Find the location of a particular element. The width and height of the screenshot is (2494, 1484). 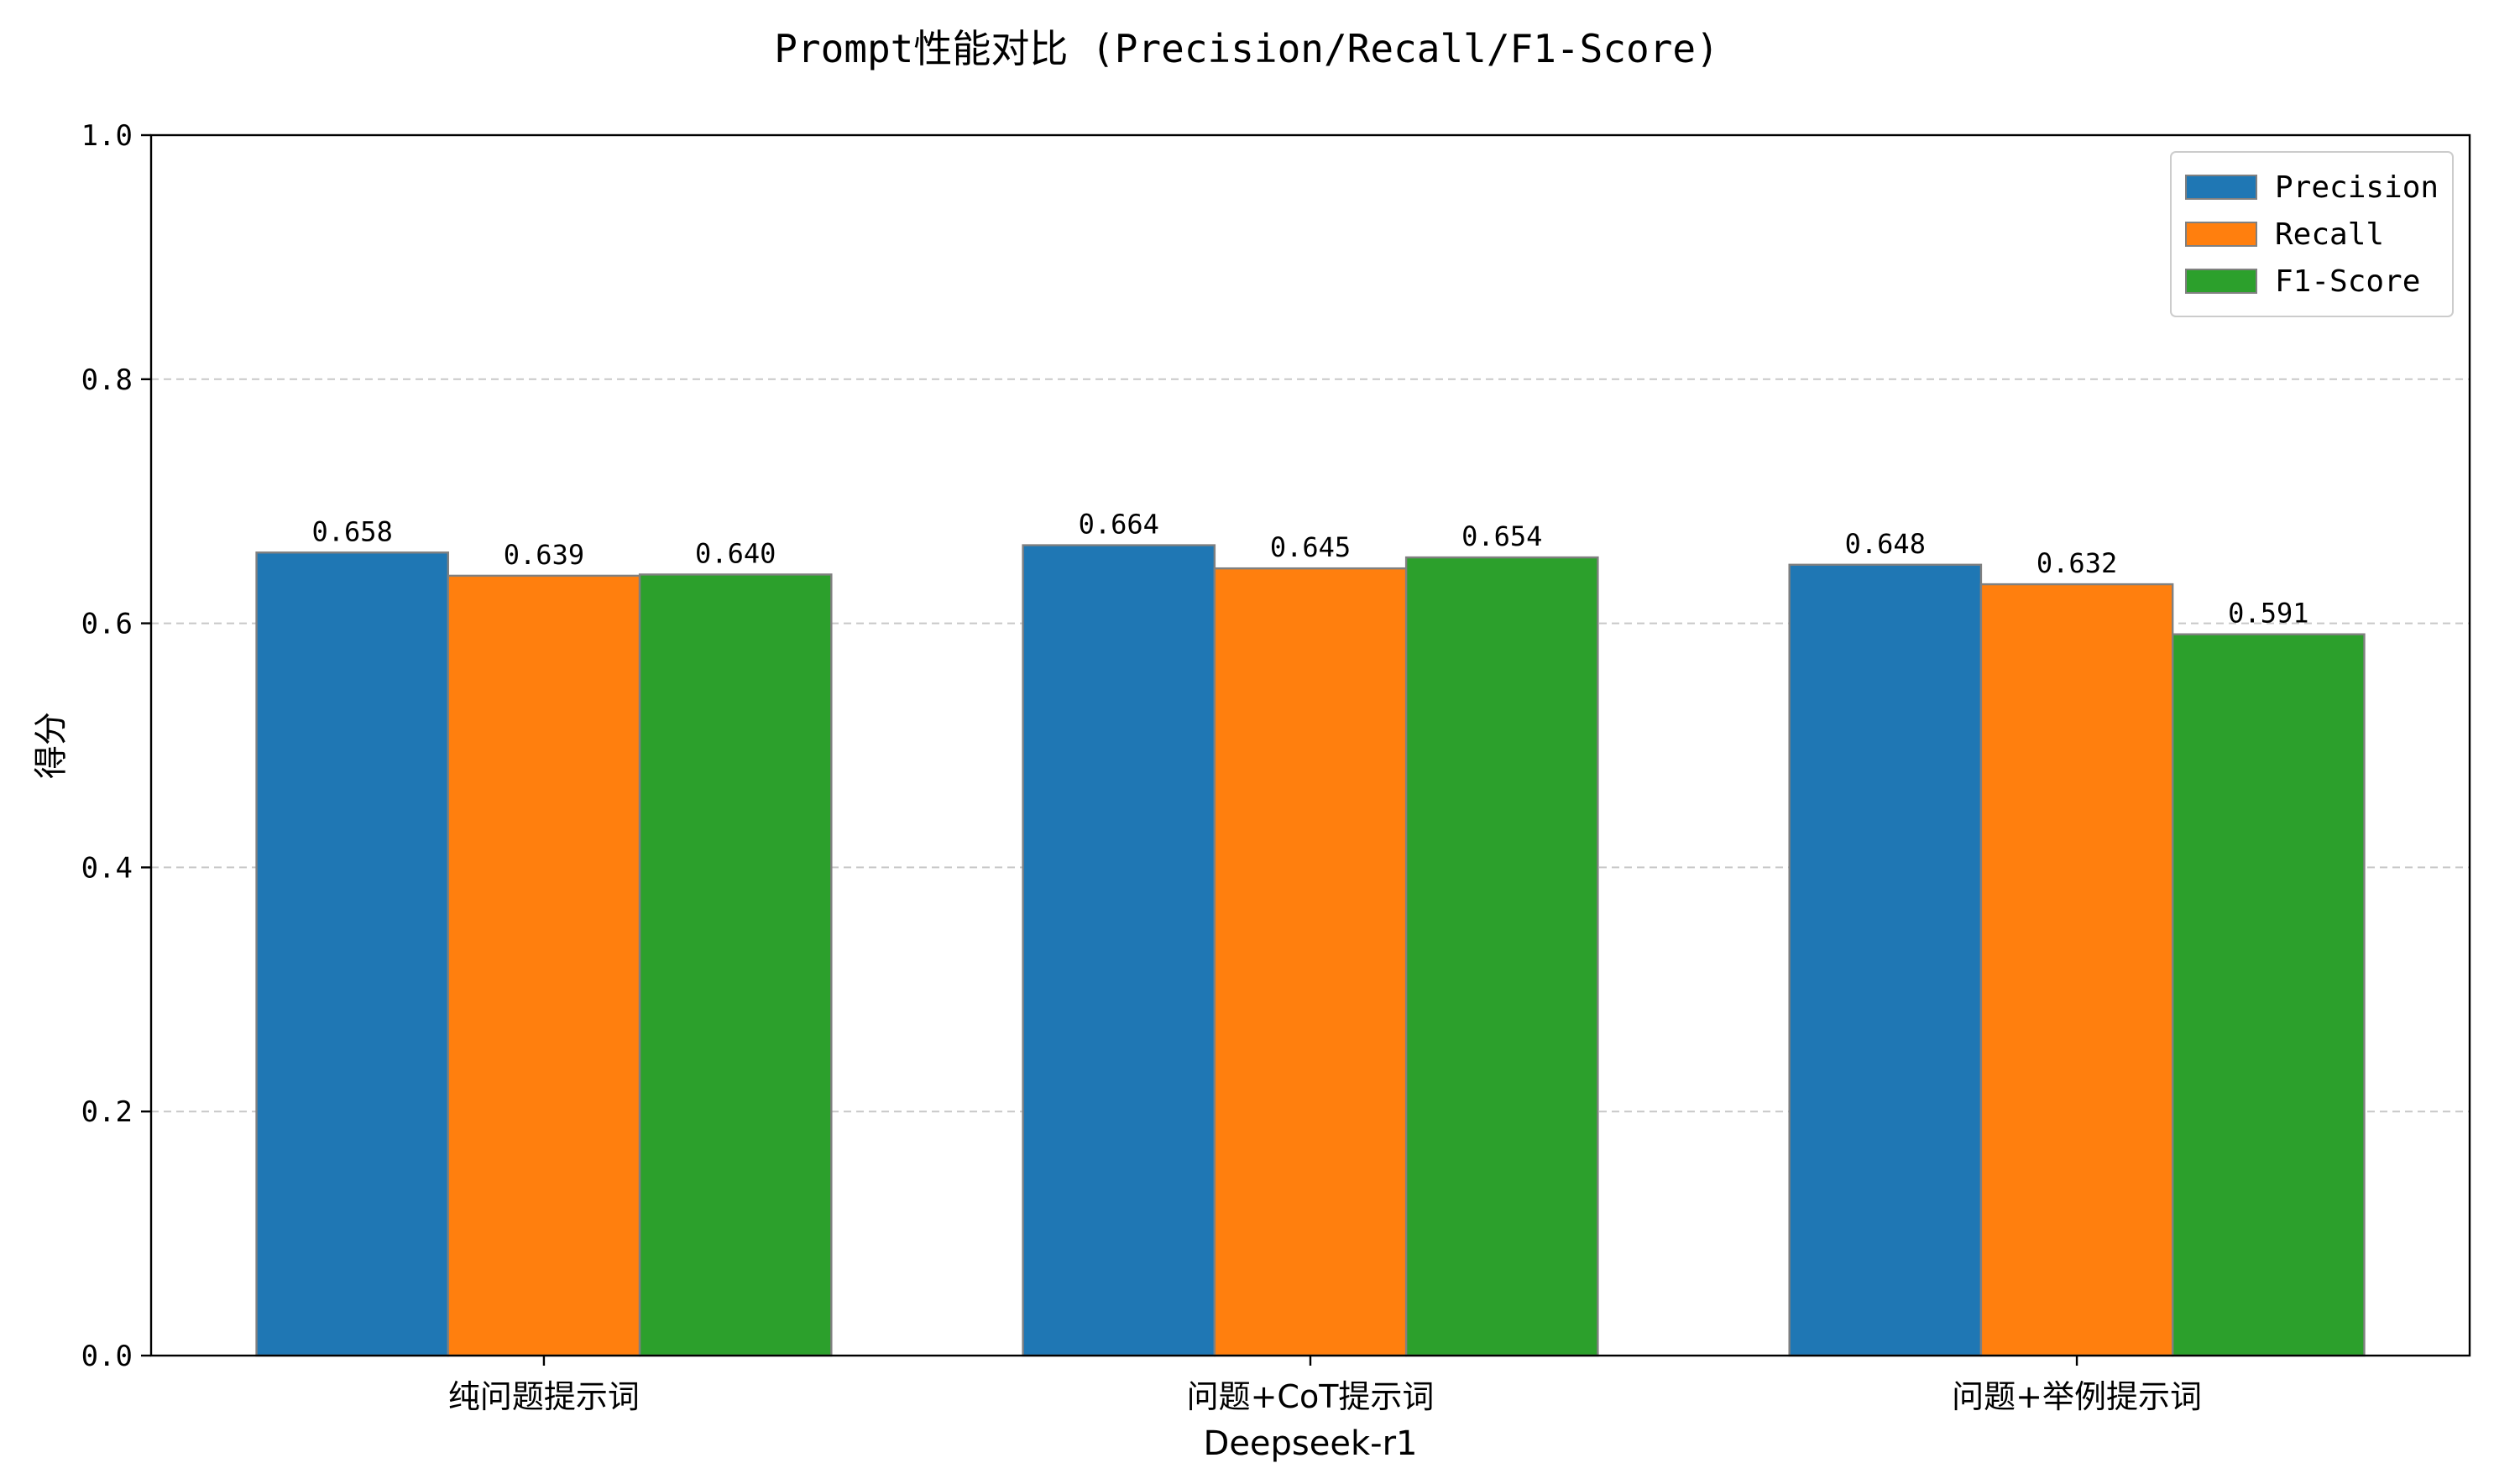

y-tick-label: 0.0 is located at coordinates (107, 1356).